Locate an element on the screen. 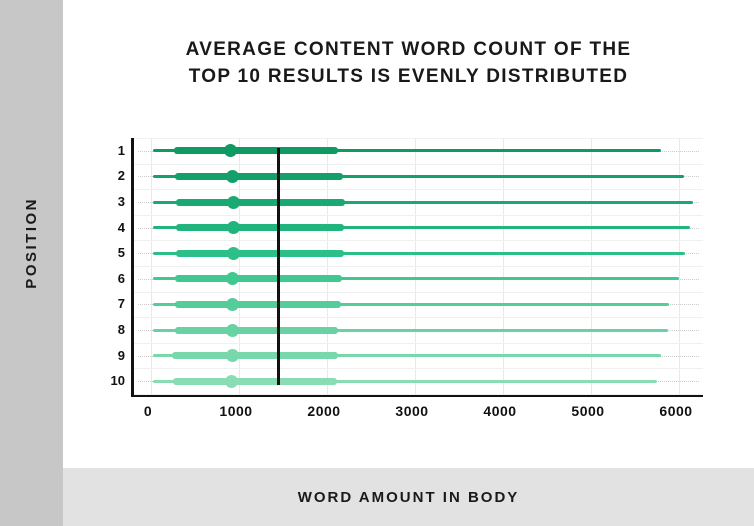 Image resolution: width=754 pixels, height=526 pixels. x-tick-label-2000: 2000 is located at coordinates (324, 411).